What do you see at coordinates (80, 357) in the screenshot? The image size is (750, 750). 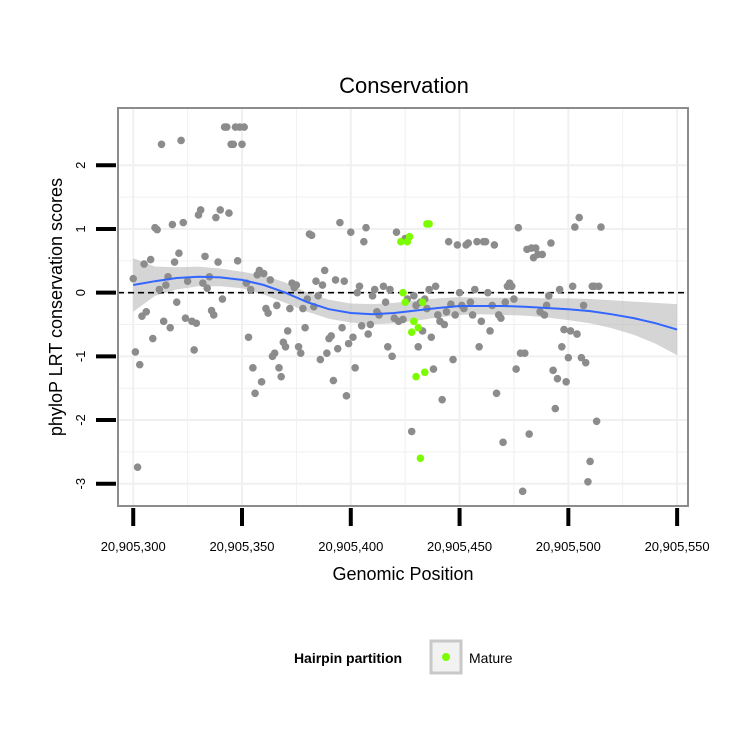 I see `y-tick-label: -1` at bounding box center [80, 357].